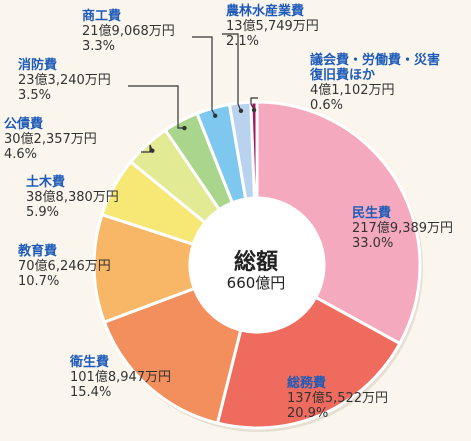 The width and height of the screenshot is (471, 441). What do you see at coordinates (256, 283) in the screenshot?
I see `center-total-value: 660億円` at bounding box center [256, 283].